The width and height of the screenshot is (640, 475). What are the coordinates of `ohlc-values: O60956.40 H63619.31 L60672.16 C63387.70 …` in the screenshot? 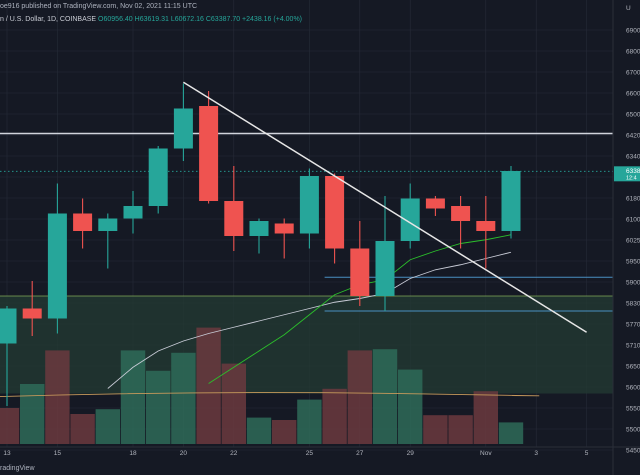 It's located at (200, 19).